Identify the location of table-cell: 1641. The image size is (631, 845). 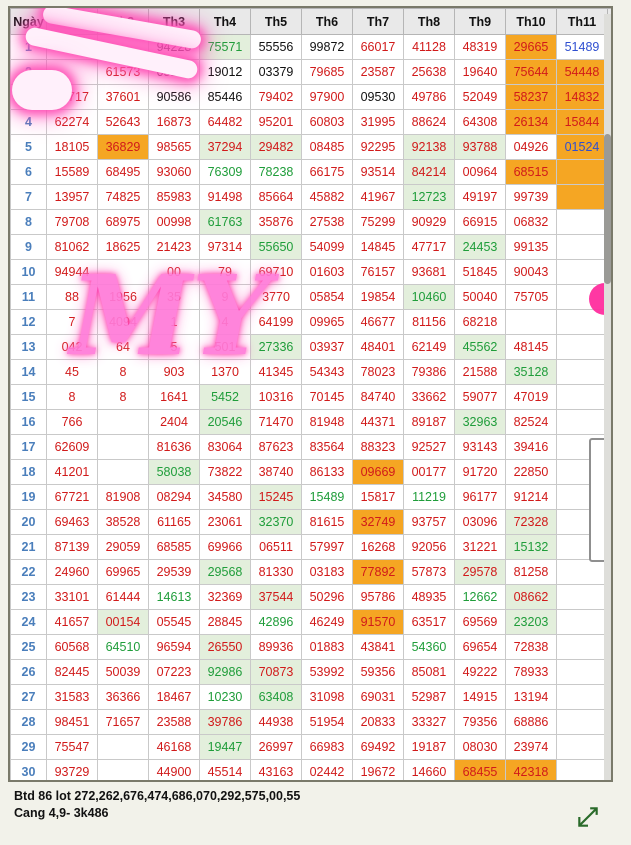
(174, 397).